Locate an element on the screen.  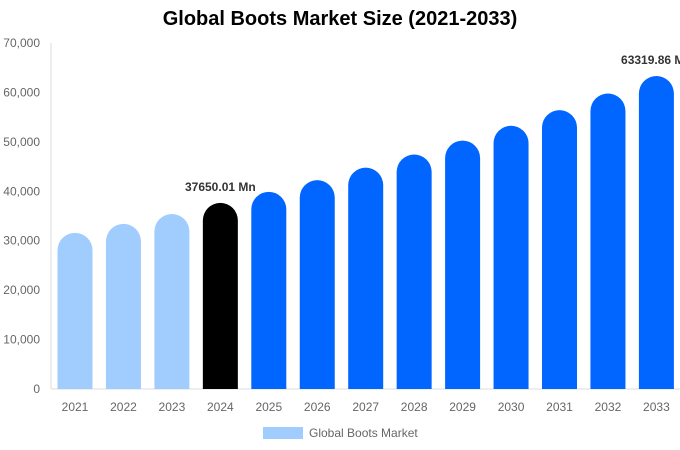
bar-2023 is located at coordinates (172, 301).